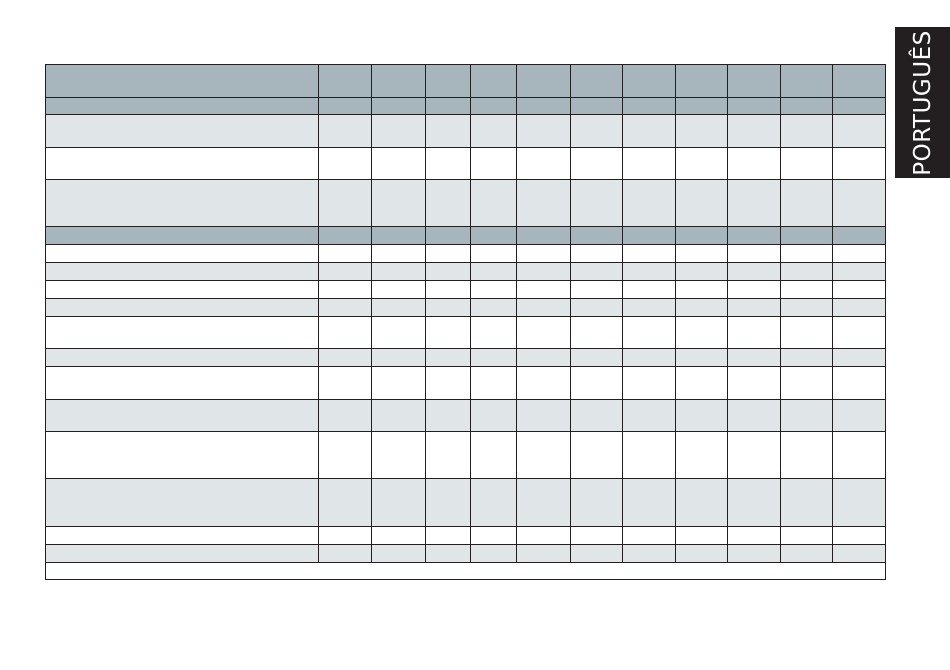  I want to click on language-tab: PORTUGUÊS, so click(922, 102).